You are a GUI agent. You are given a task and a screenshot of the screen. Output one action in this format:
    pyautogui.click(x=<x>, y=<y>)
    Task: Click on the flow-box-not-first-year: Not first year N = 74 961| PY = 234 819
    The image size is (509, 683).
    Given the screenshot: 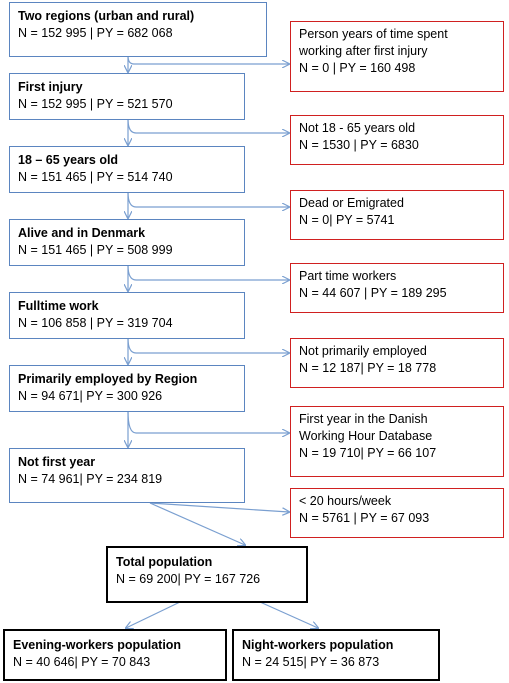 What is the action you would take?
    pyautogui.click(x=127, y=475)
    